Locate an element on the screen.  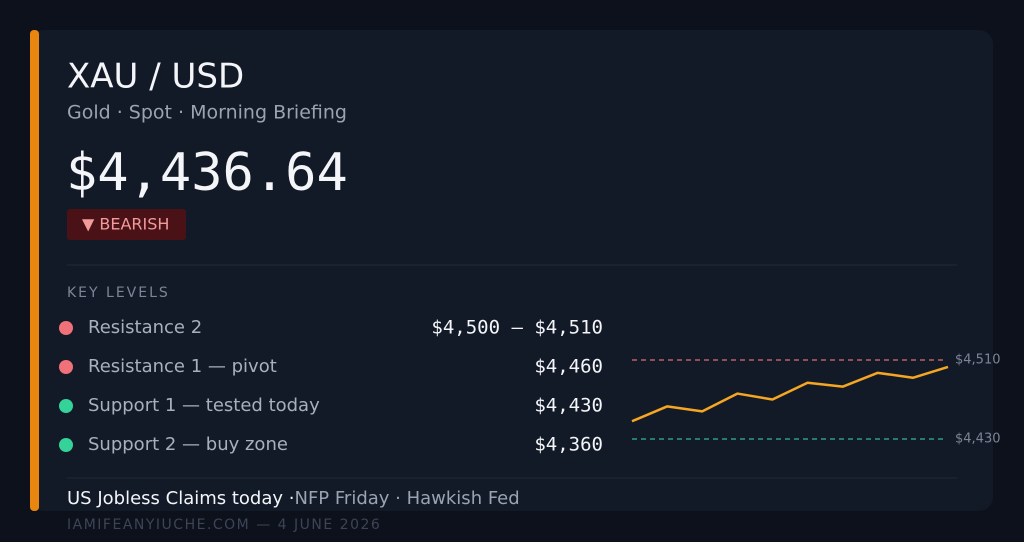
accent-bar is located at coordinates (34, 270).